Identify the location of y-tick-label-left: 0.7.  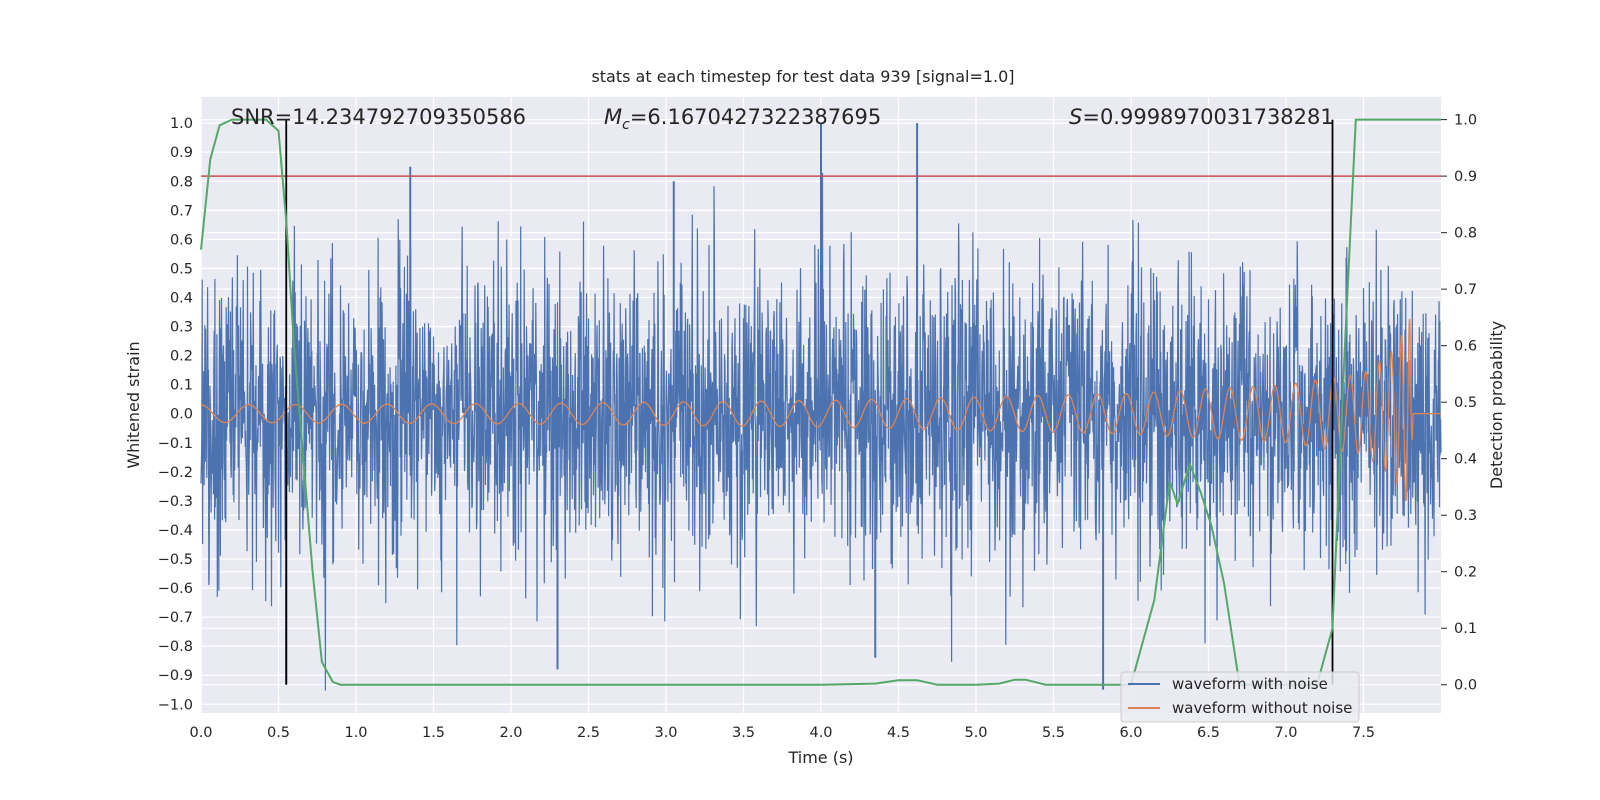
(181, 211).